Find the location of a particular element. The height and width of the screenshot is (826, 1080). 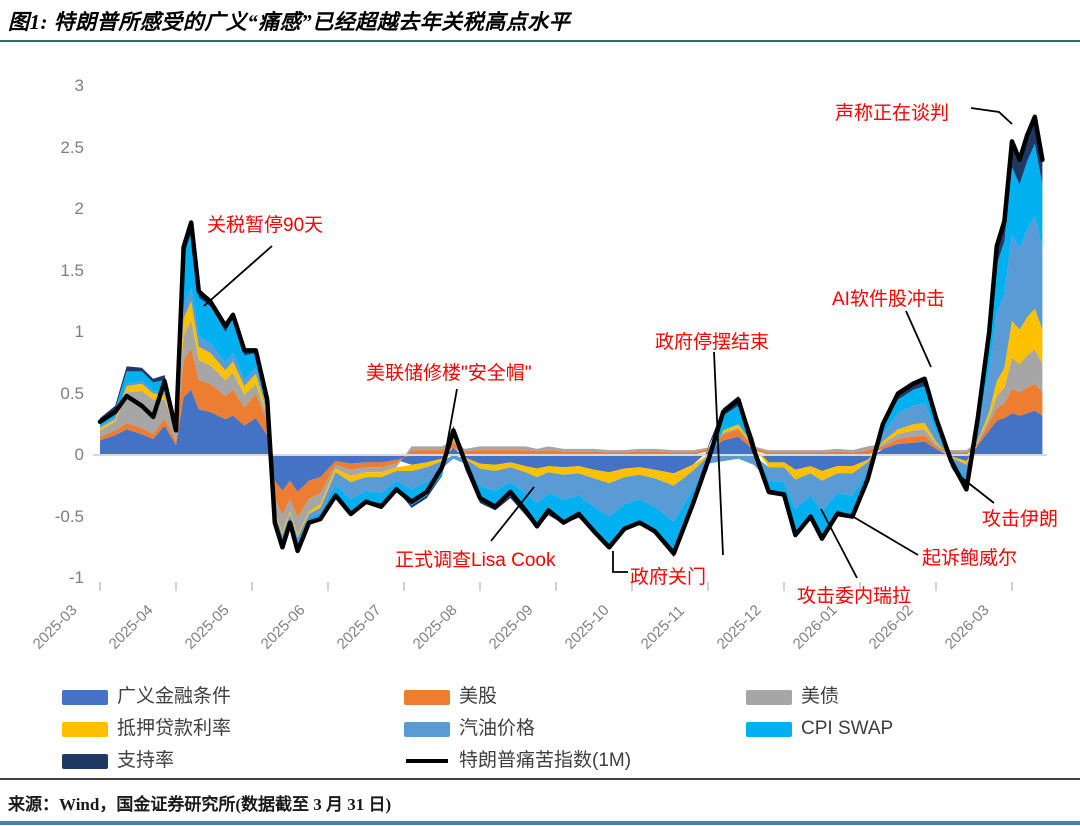

legend-label: 抵押贷款利率 is located at coordinates (174, 728).